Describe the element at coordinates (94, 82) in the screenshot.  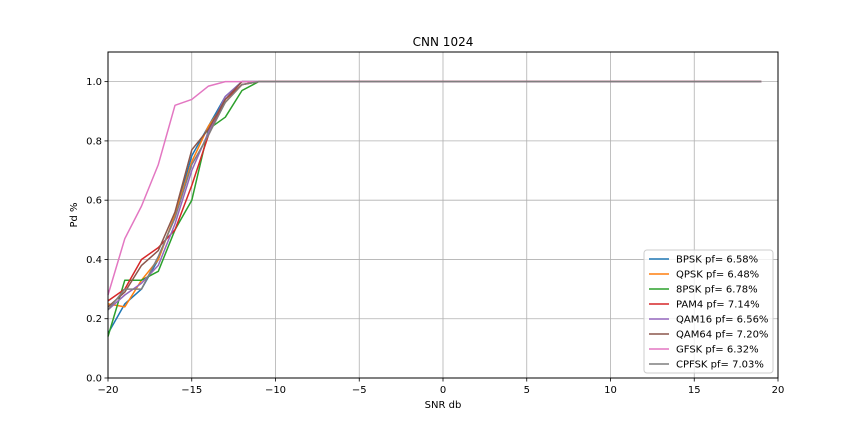
I see `y-tick-label: 1.0` at that location.